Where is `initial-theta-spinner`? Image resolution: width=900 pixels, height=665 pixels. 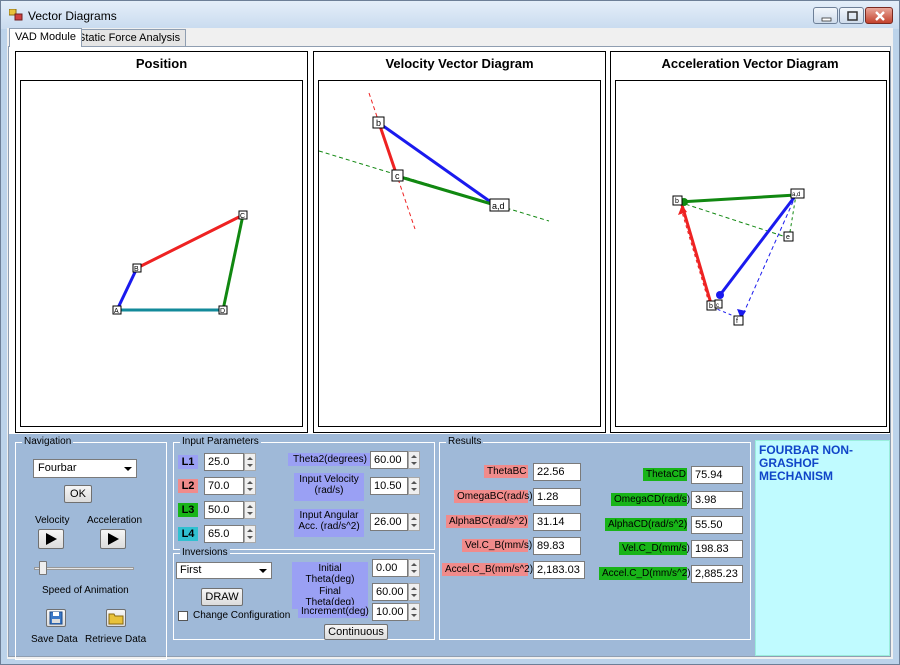
initial-theta-spinner is located at coordinates (414, 568).